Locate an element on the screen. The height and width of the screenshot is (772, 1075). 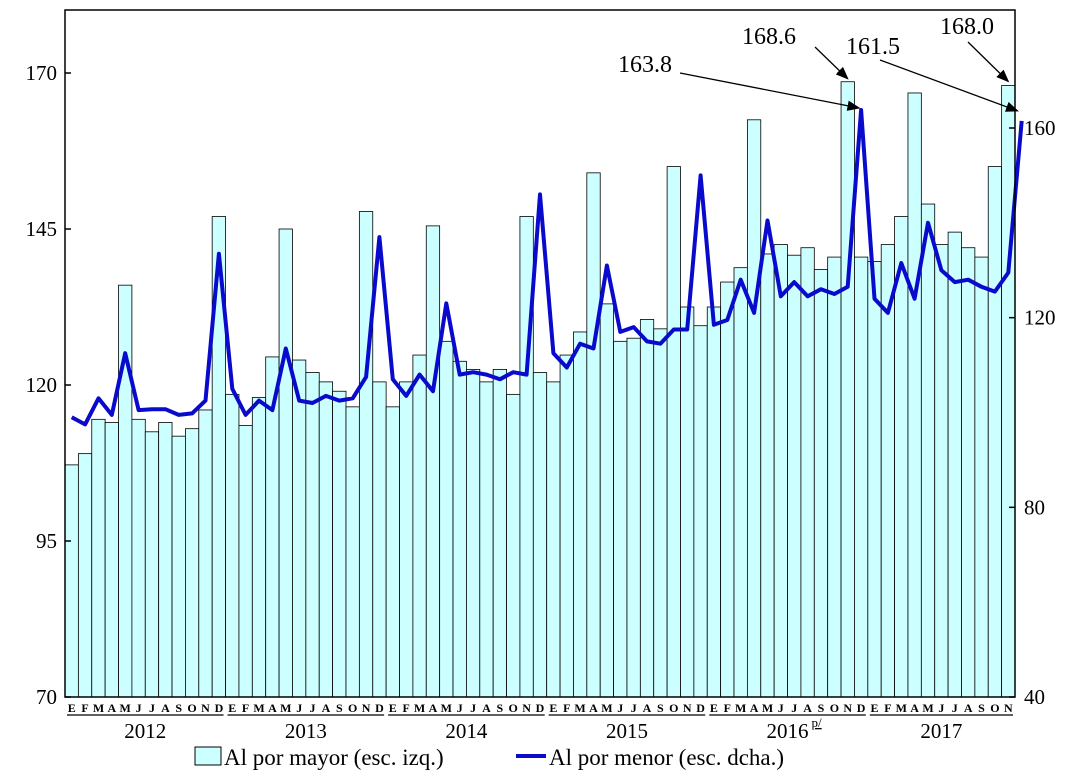
year-label: 2013 is located at coordinates (306, 731).